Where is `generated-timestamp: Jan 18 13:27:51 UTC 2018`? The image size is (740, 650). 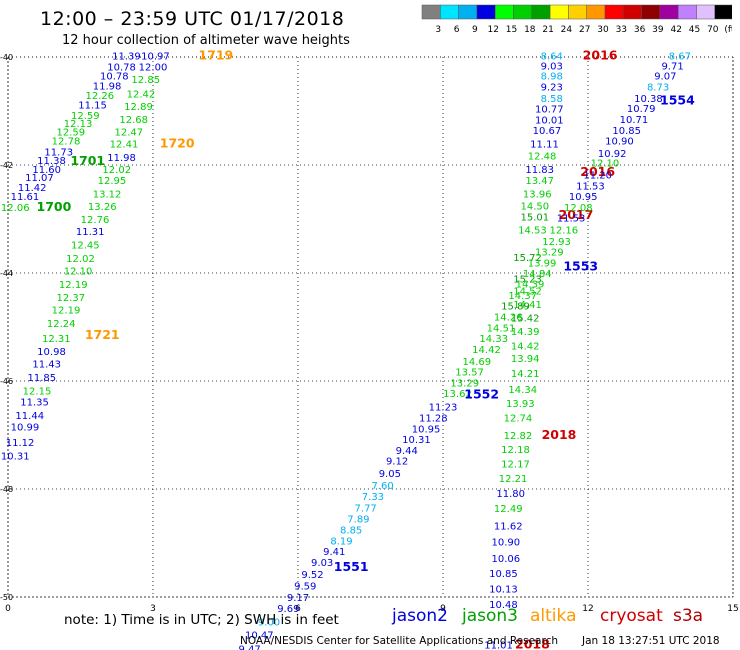 generated-timestamp: Jan 18 13:27:51 UTC 2018 is located at coordinates (651, 641).